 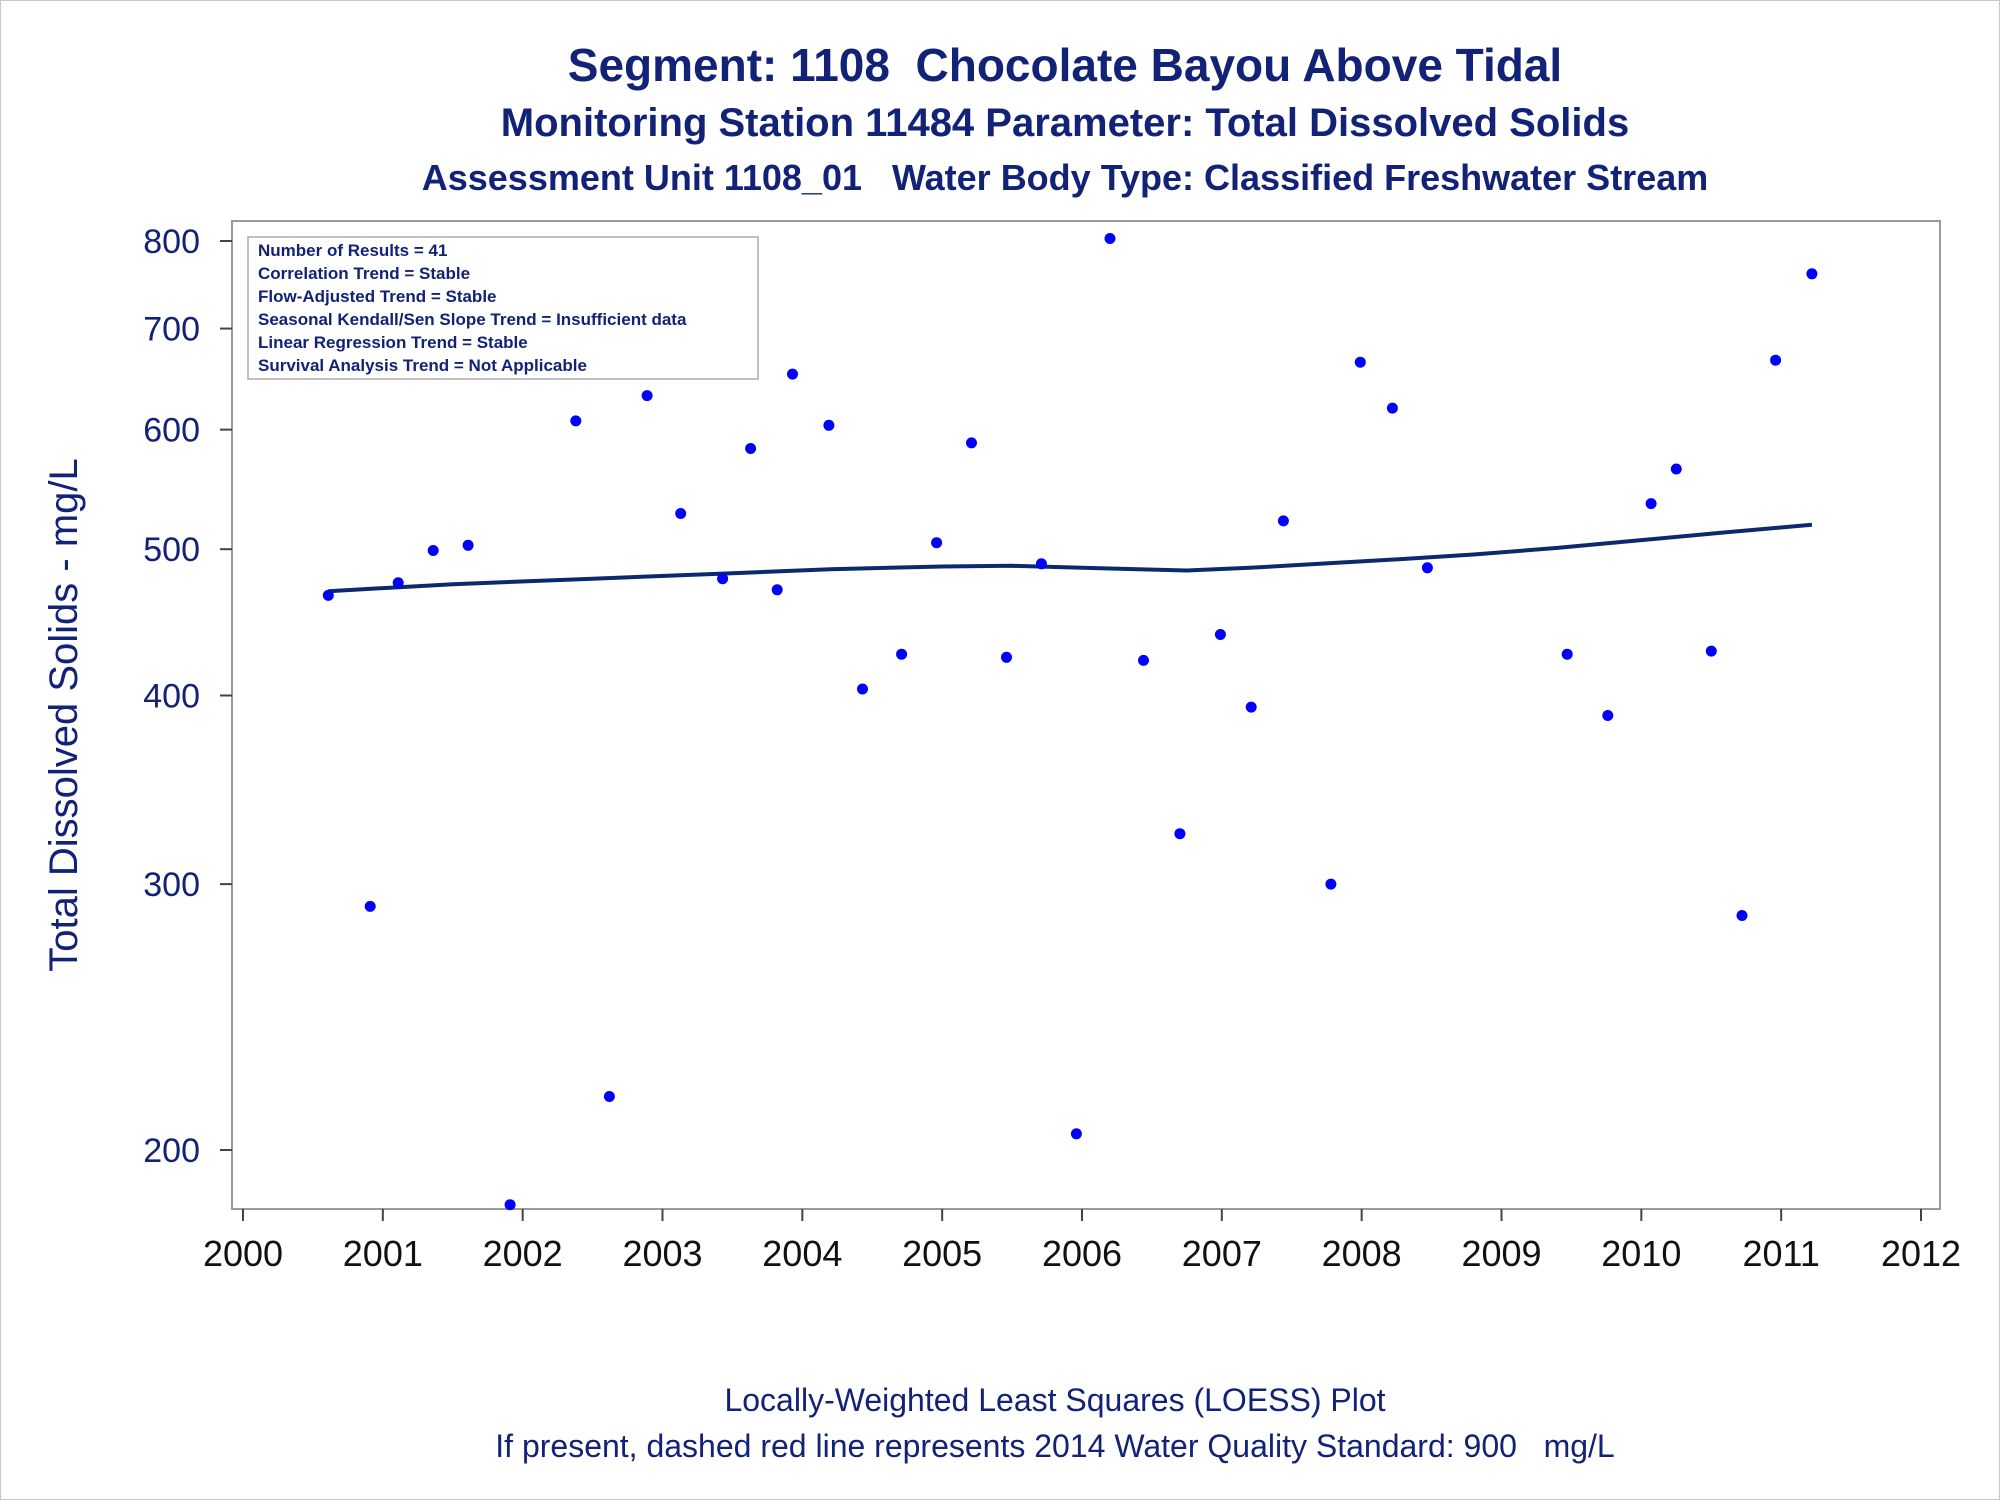 I want to click on y-tick-label: 400, so click(x=171, y=697).